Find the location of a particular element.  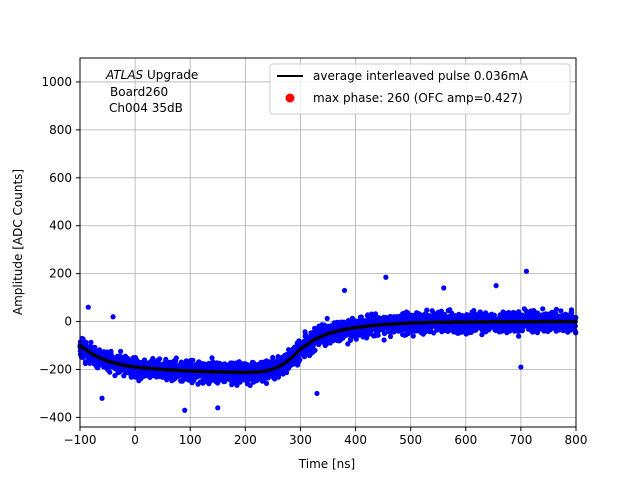

y-tick-label: 200 is located at coordinates (60, 274).